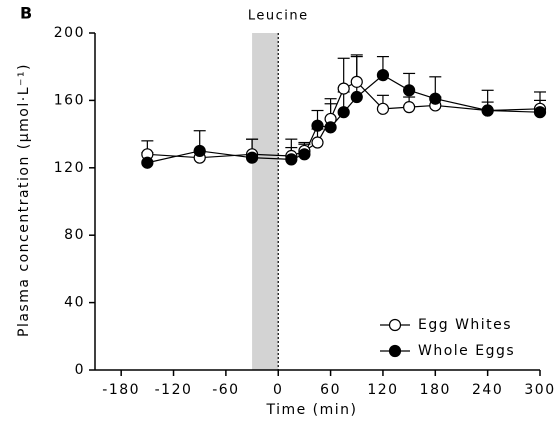  Describe the element at coordinates (121, 390) in the screenshot. I see `x-tick-label: -180` at that location.